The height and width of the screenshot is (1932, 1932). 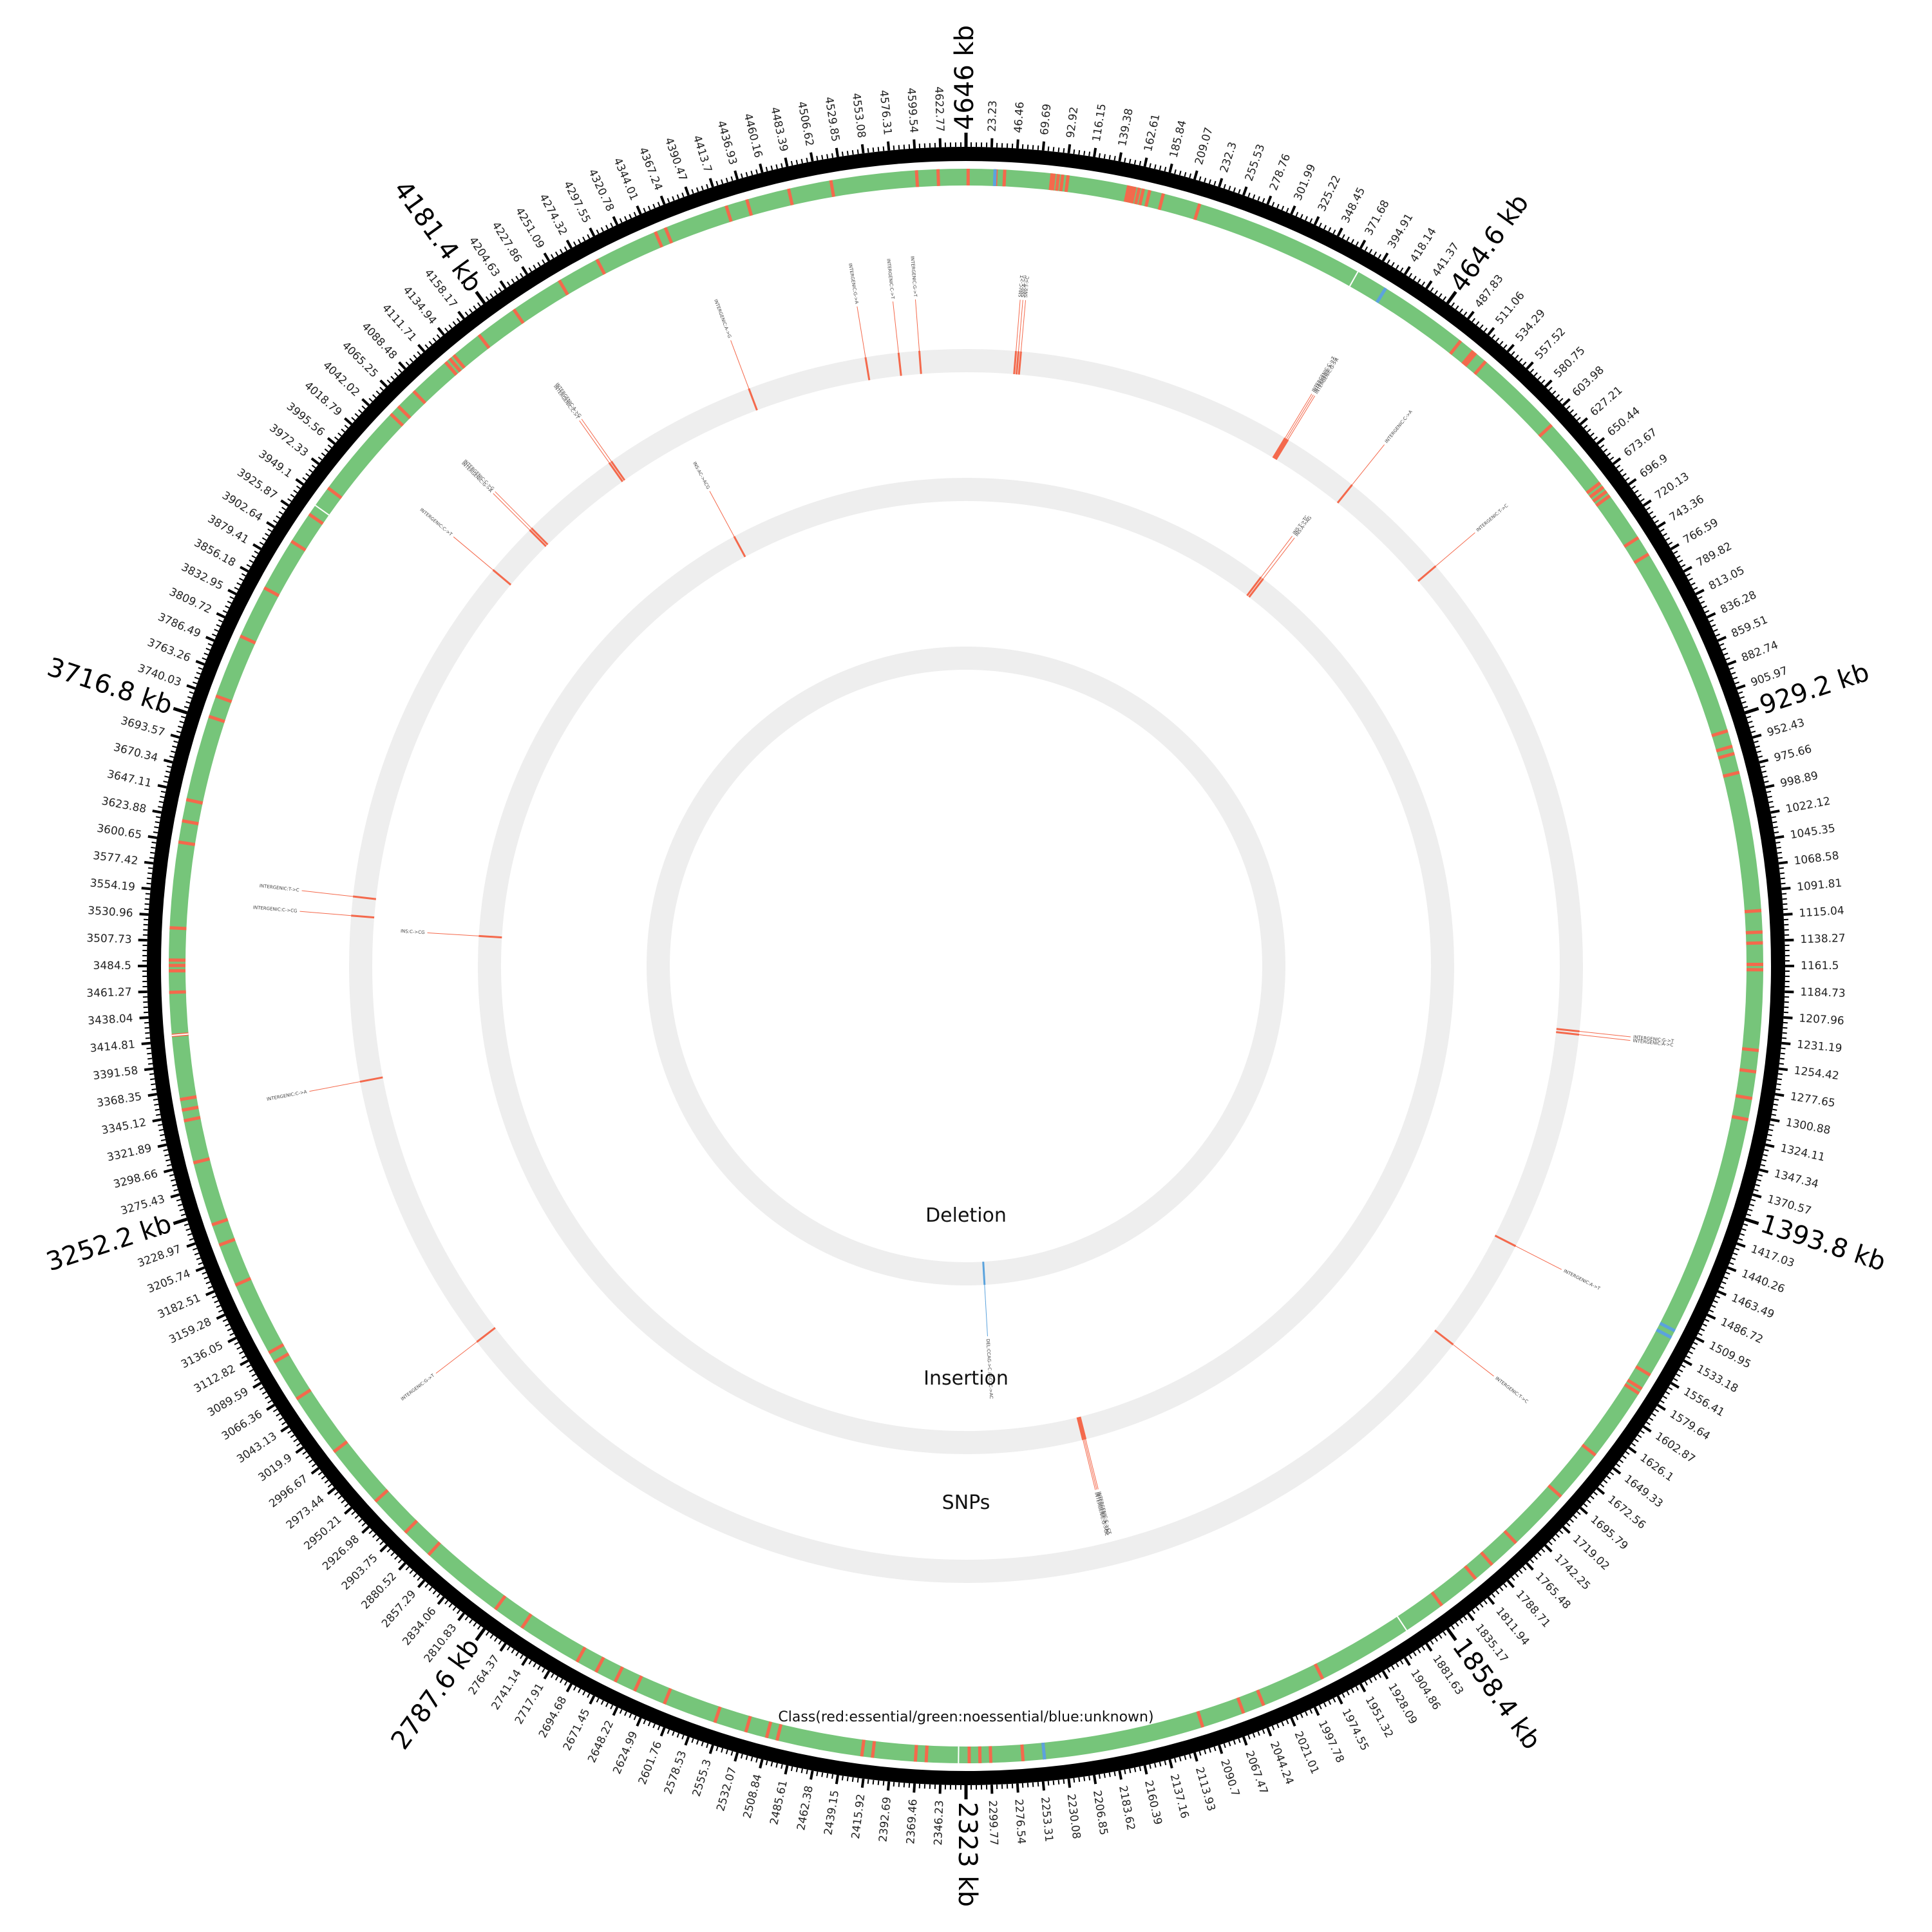 I want to click on minor-tick-label: 325.22, so click(x=1329, y=193).